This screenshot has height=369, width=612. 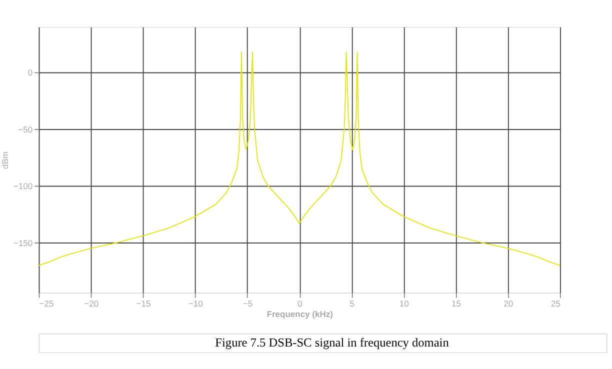 What do you see at coordinates (555, 303) in the screenshot?
I see `x-tick-label: 25` at bounding box center [555, 303].